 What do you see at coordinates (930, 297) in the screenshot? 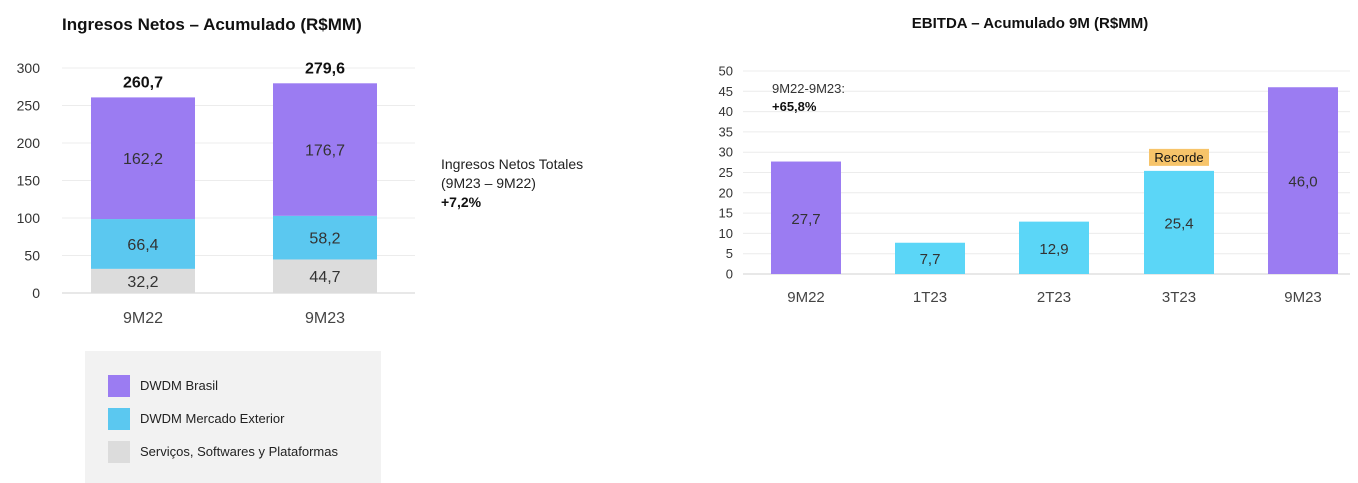
I see `x-tick-label: 1T23` at bounding box center [930, 297].